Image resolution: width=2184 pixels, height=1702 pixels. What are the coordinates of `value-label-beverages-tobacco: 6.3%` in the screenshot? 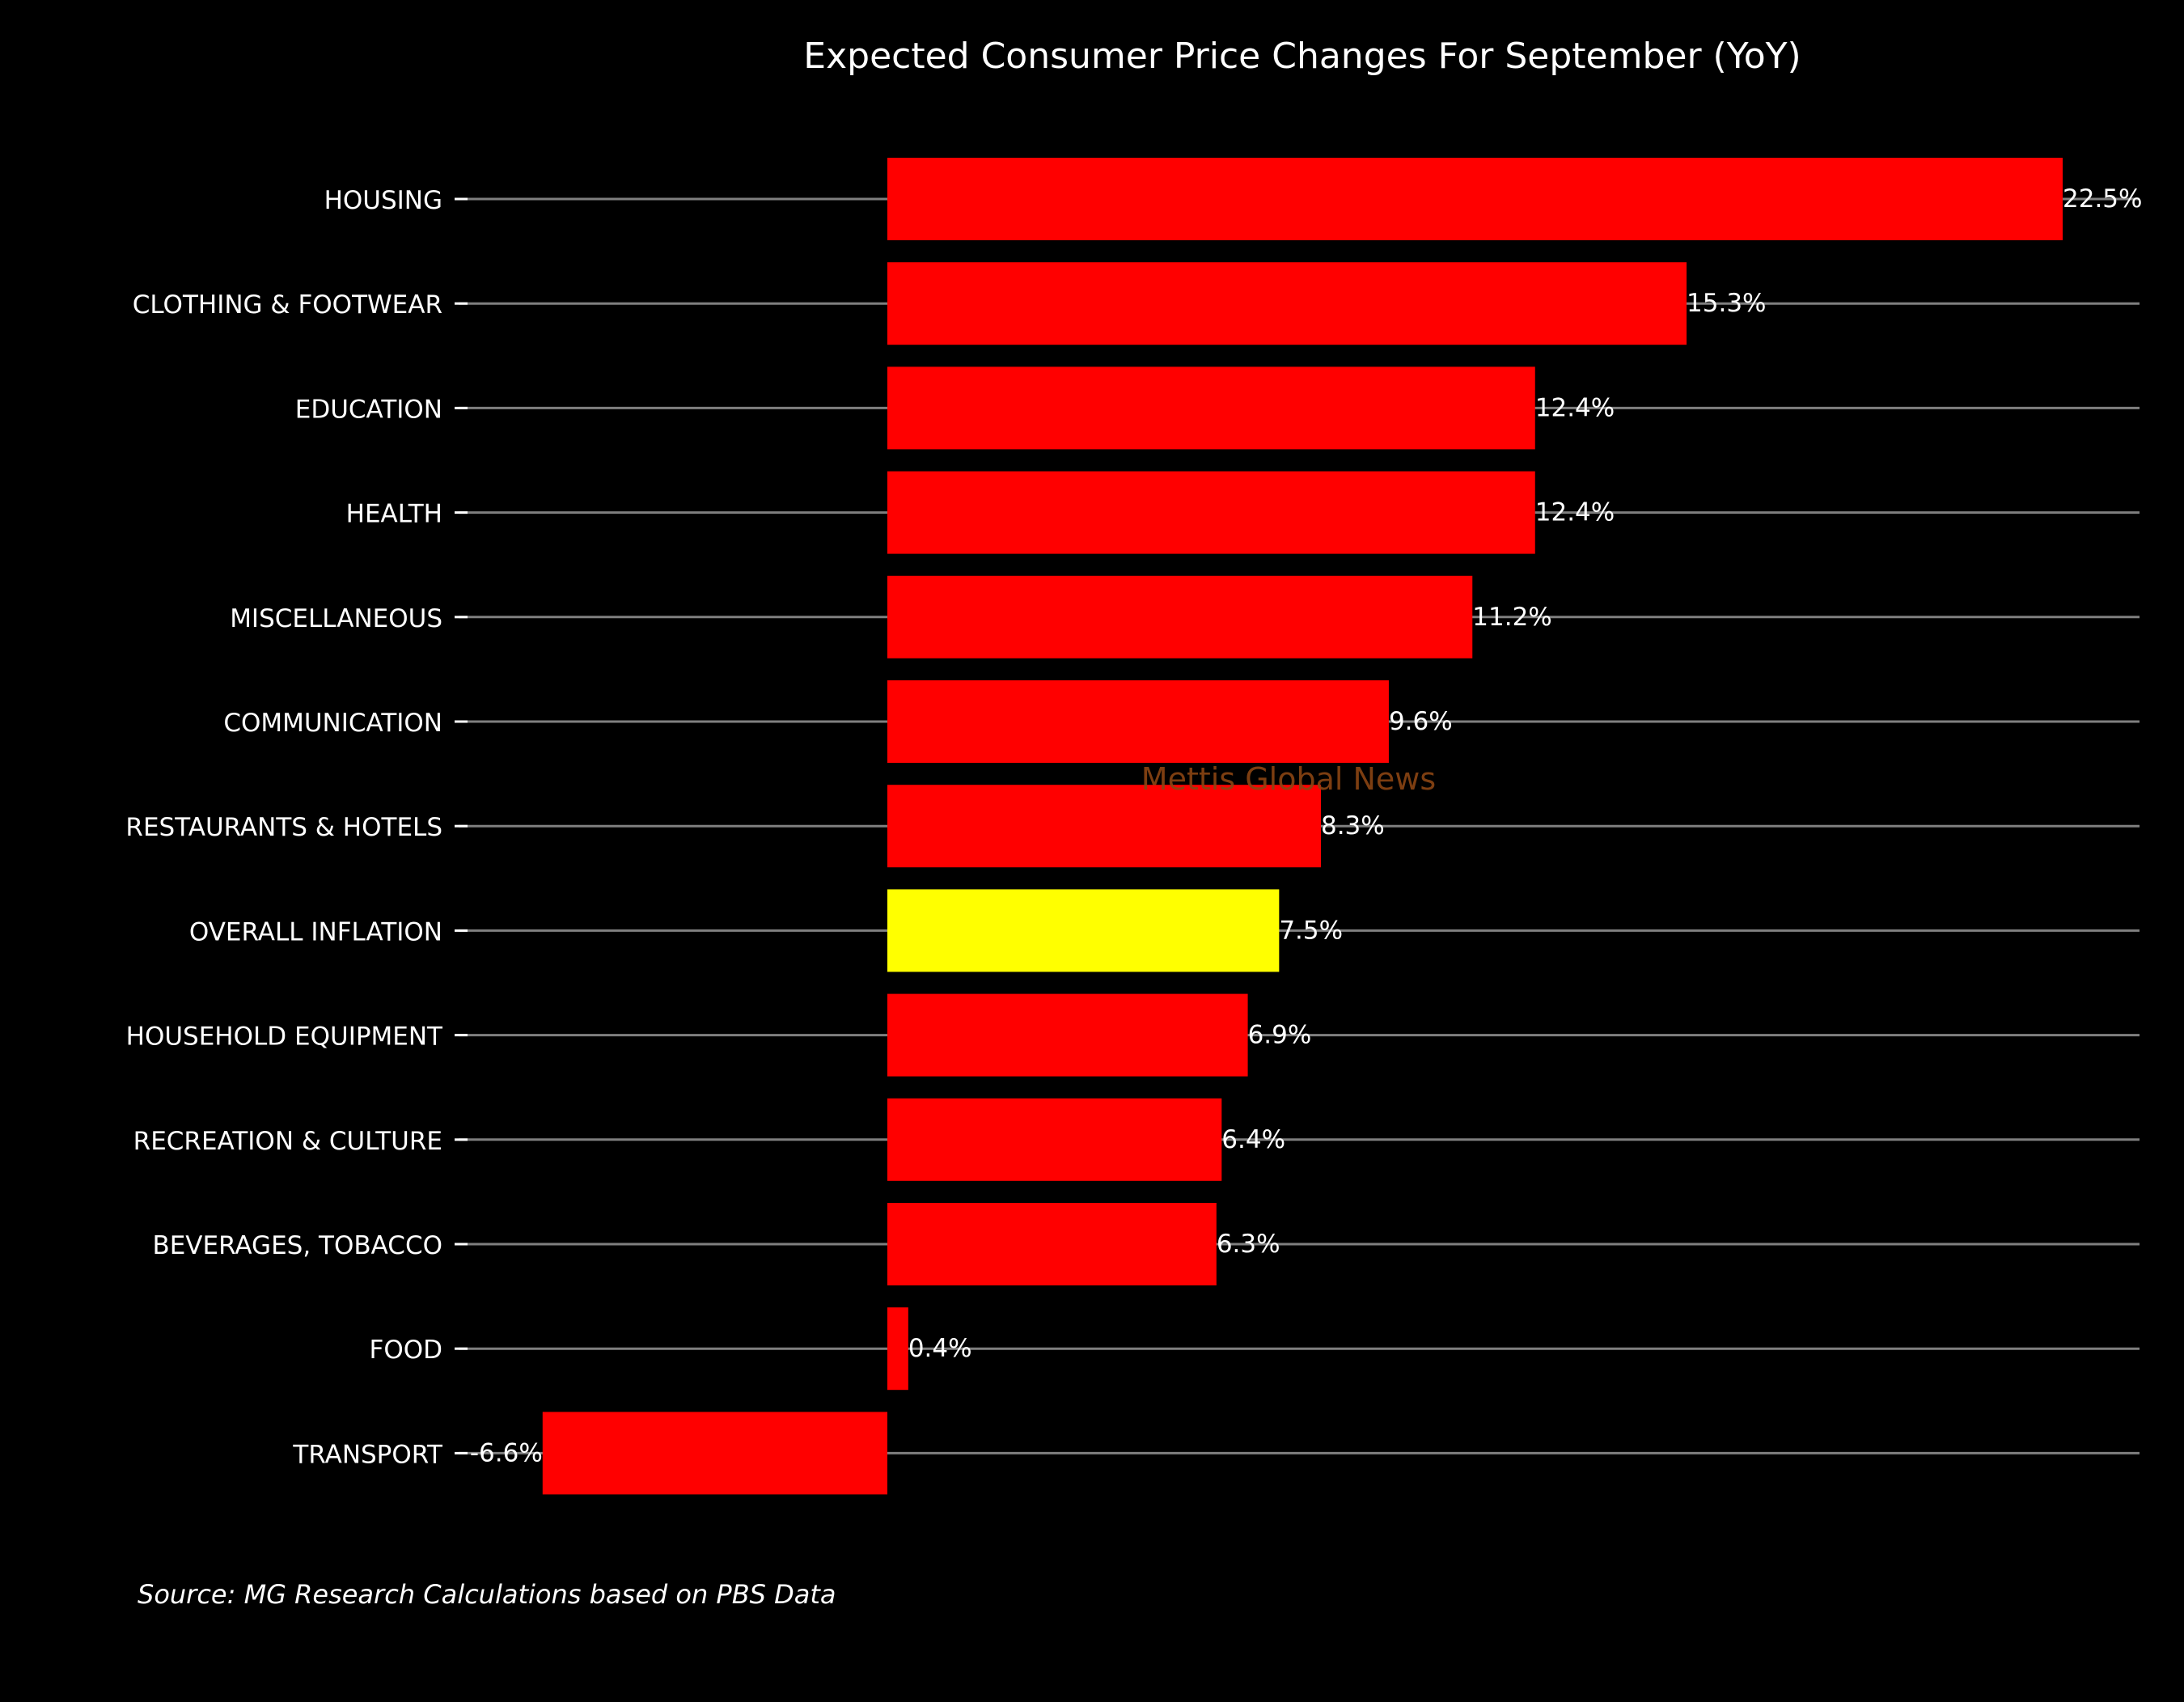 It's located at (1248, 1244).